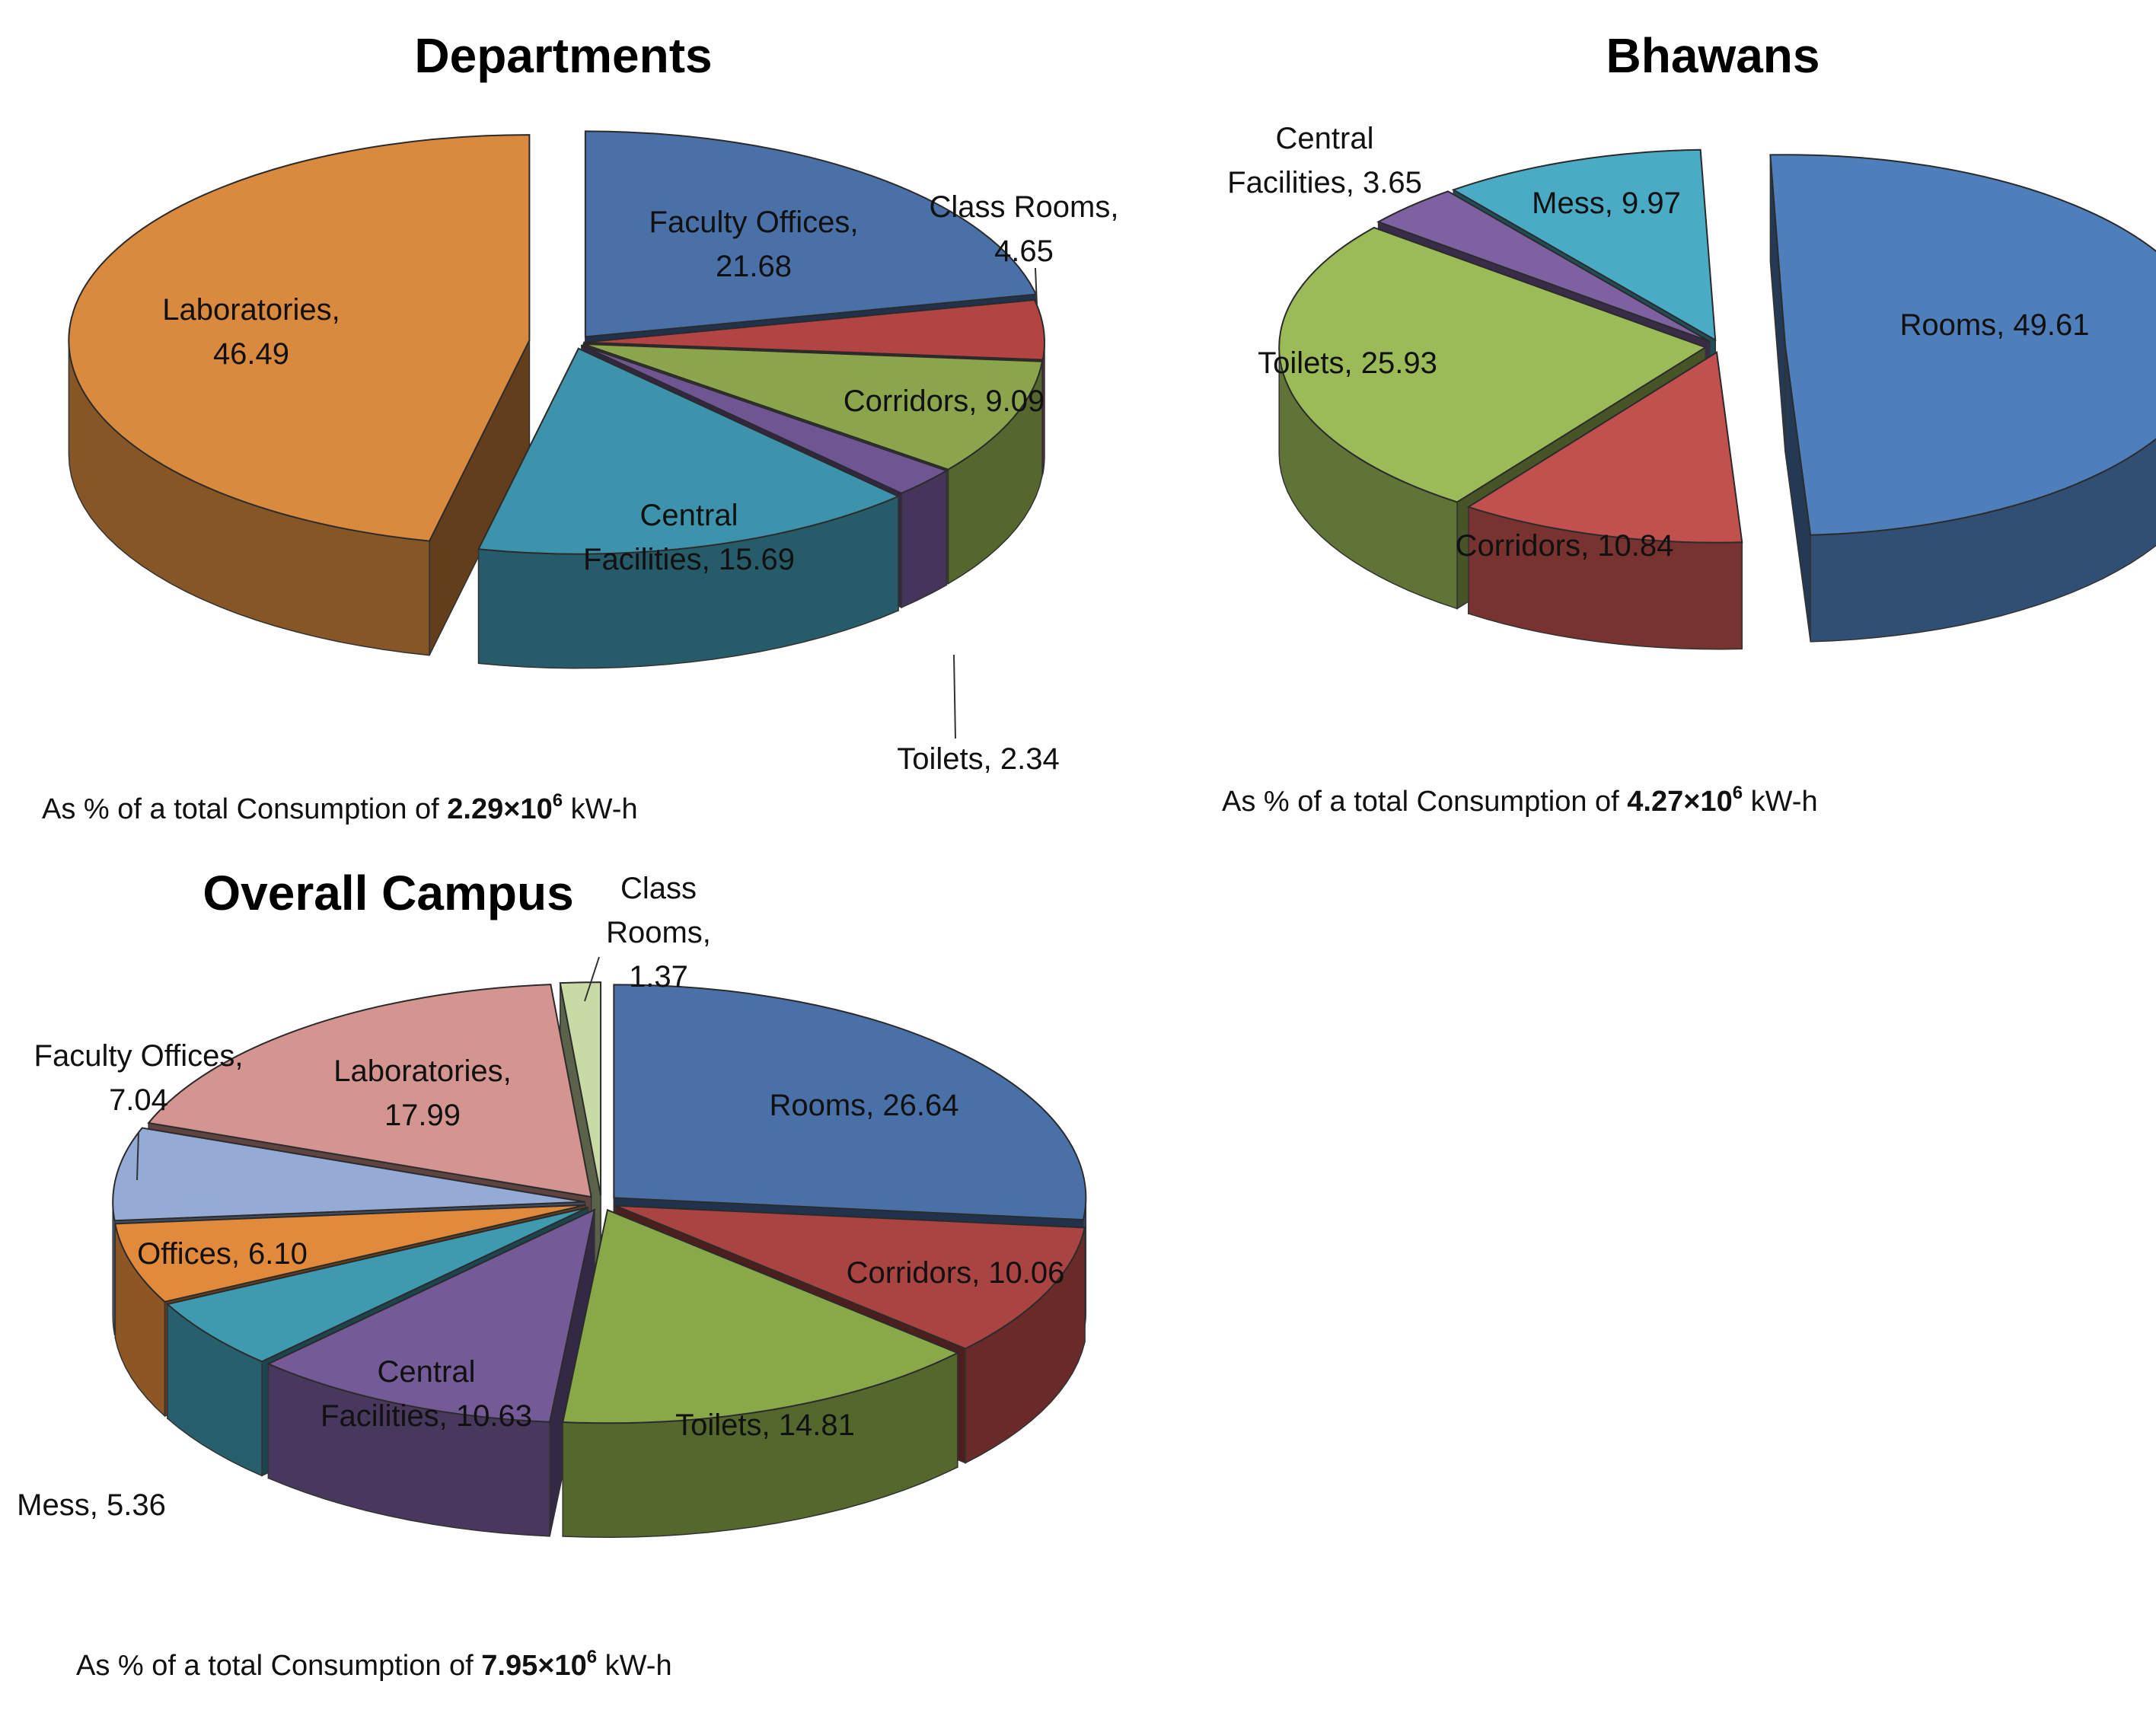 The width and height of the screenshot is (2156, 1713). I want to click on toilets-leader-line, so click(954, 696).